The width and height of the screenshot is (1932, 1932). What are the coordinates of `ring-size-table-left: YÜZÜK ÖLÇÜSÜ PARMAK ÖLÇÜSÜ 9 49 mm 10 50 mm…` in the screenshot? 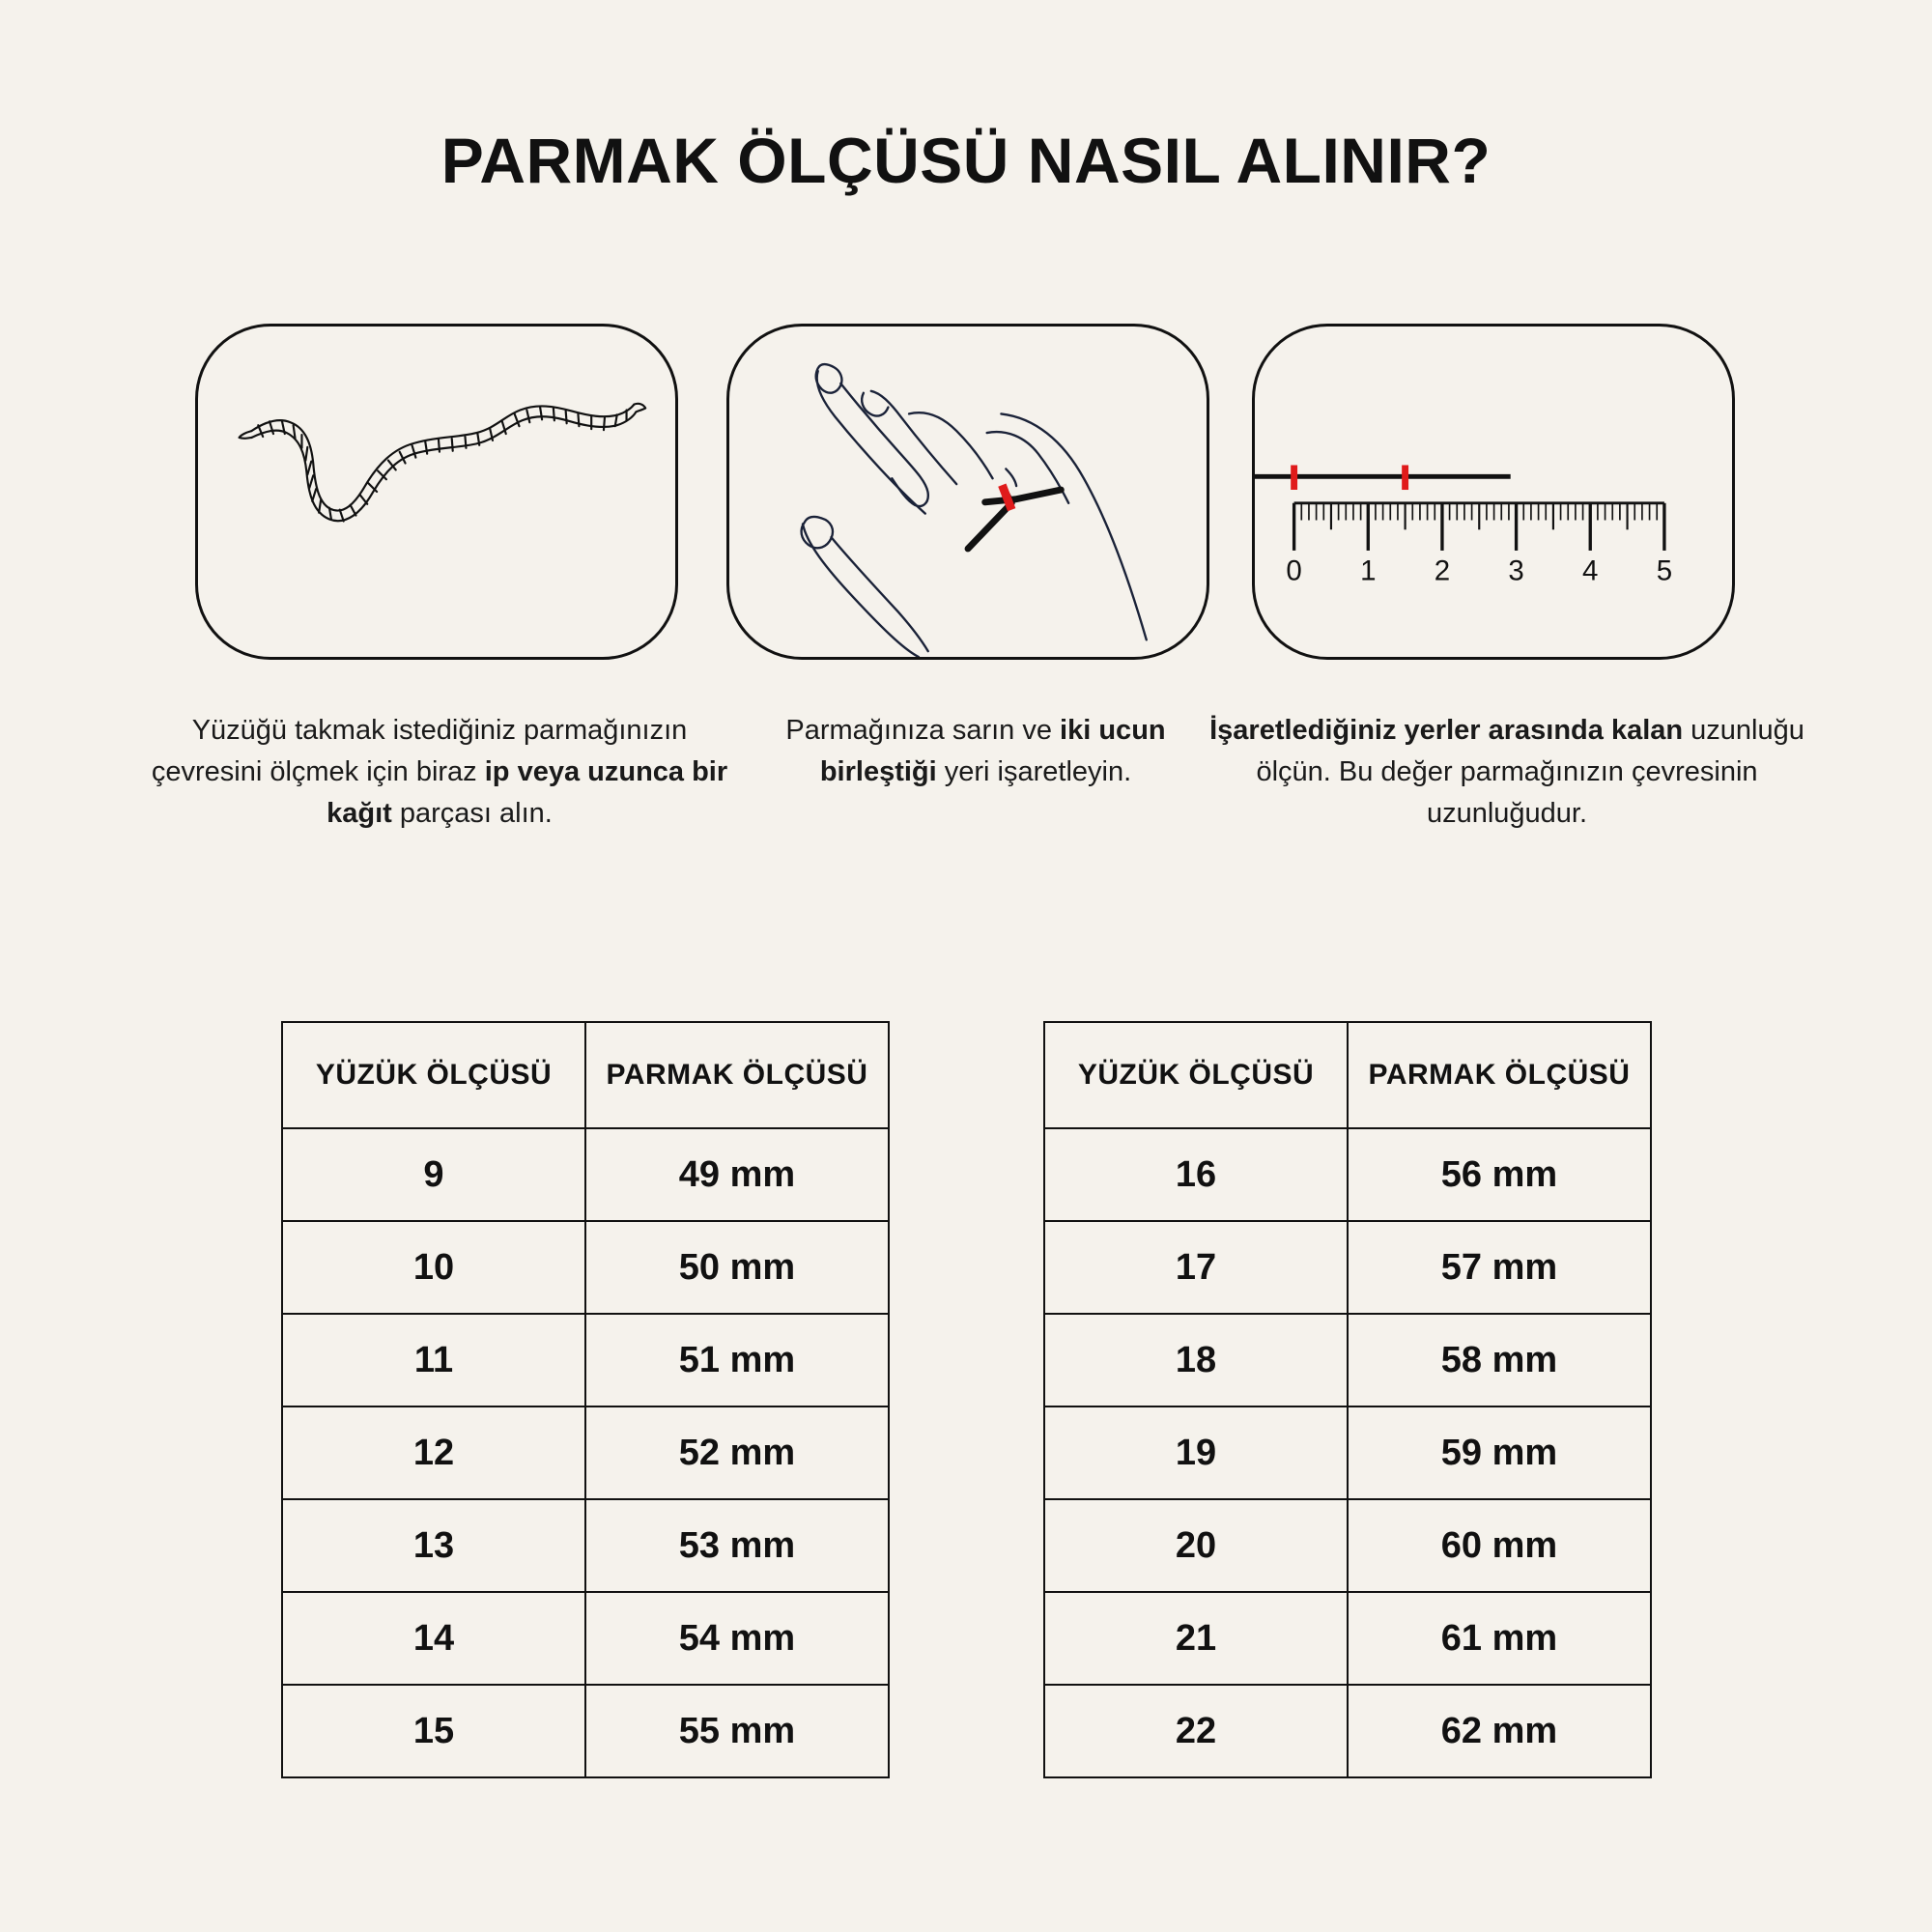 It's located at (585, 1399).